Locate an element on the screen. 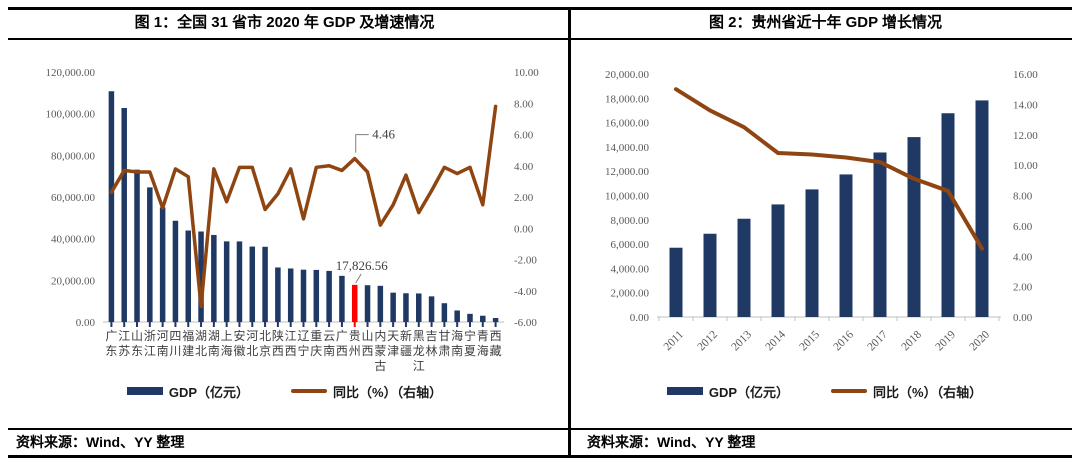 The height and width of the screenshot is (465, 1080). svg-text: 甘肃 is located at coordinates (444, 343).